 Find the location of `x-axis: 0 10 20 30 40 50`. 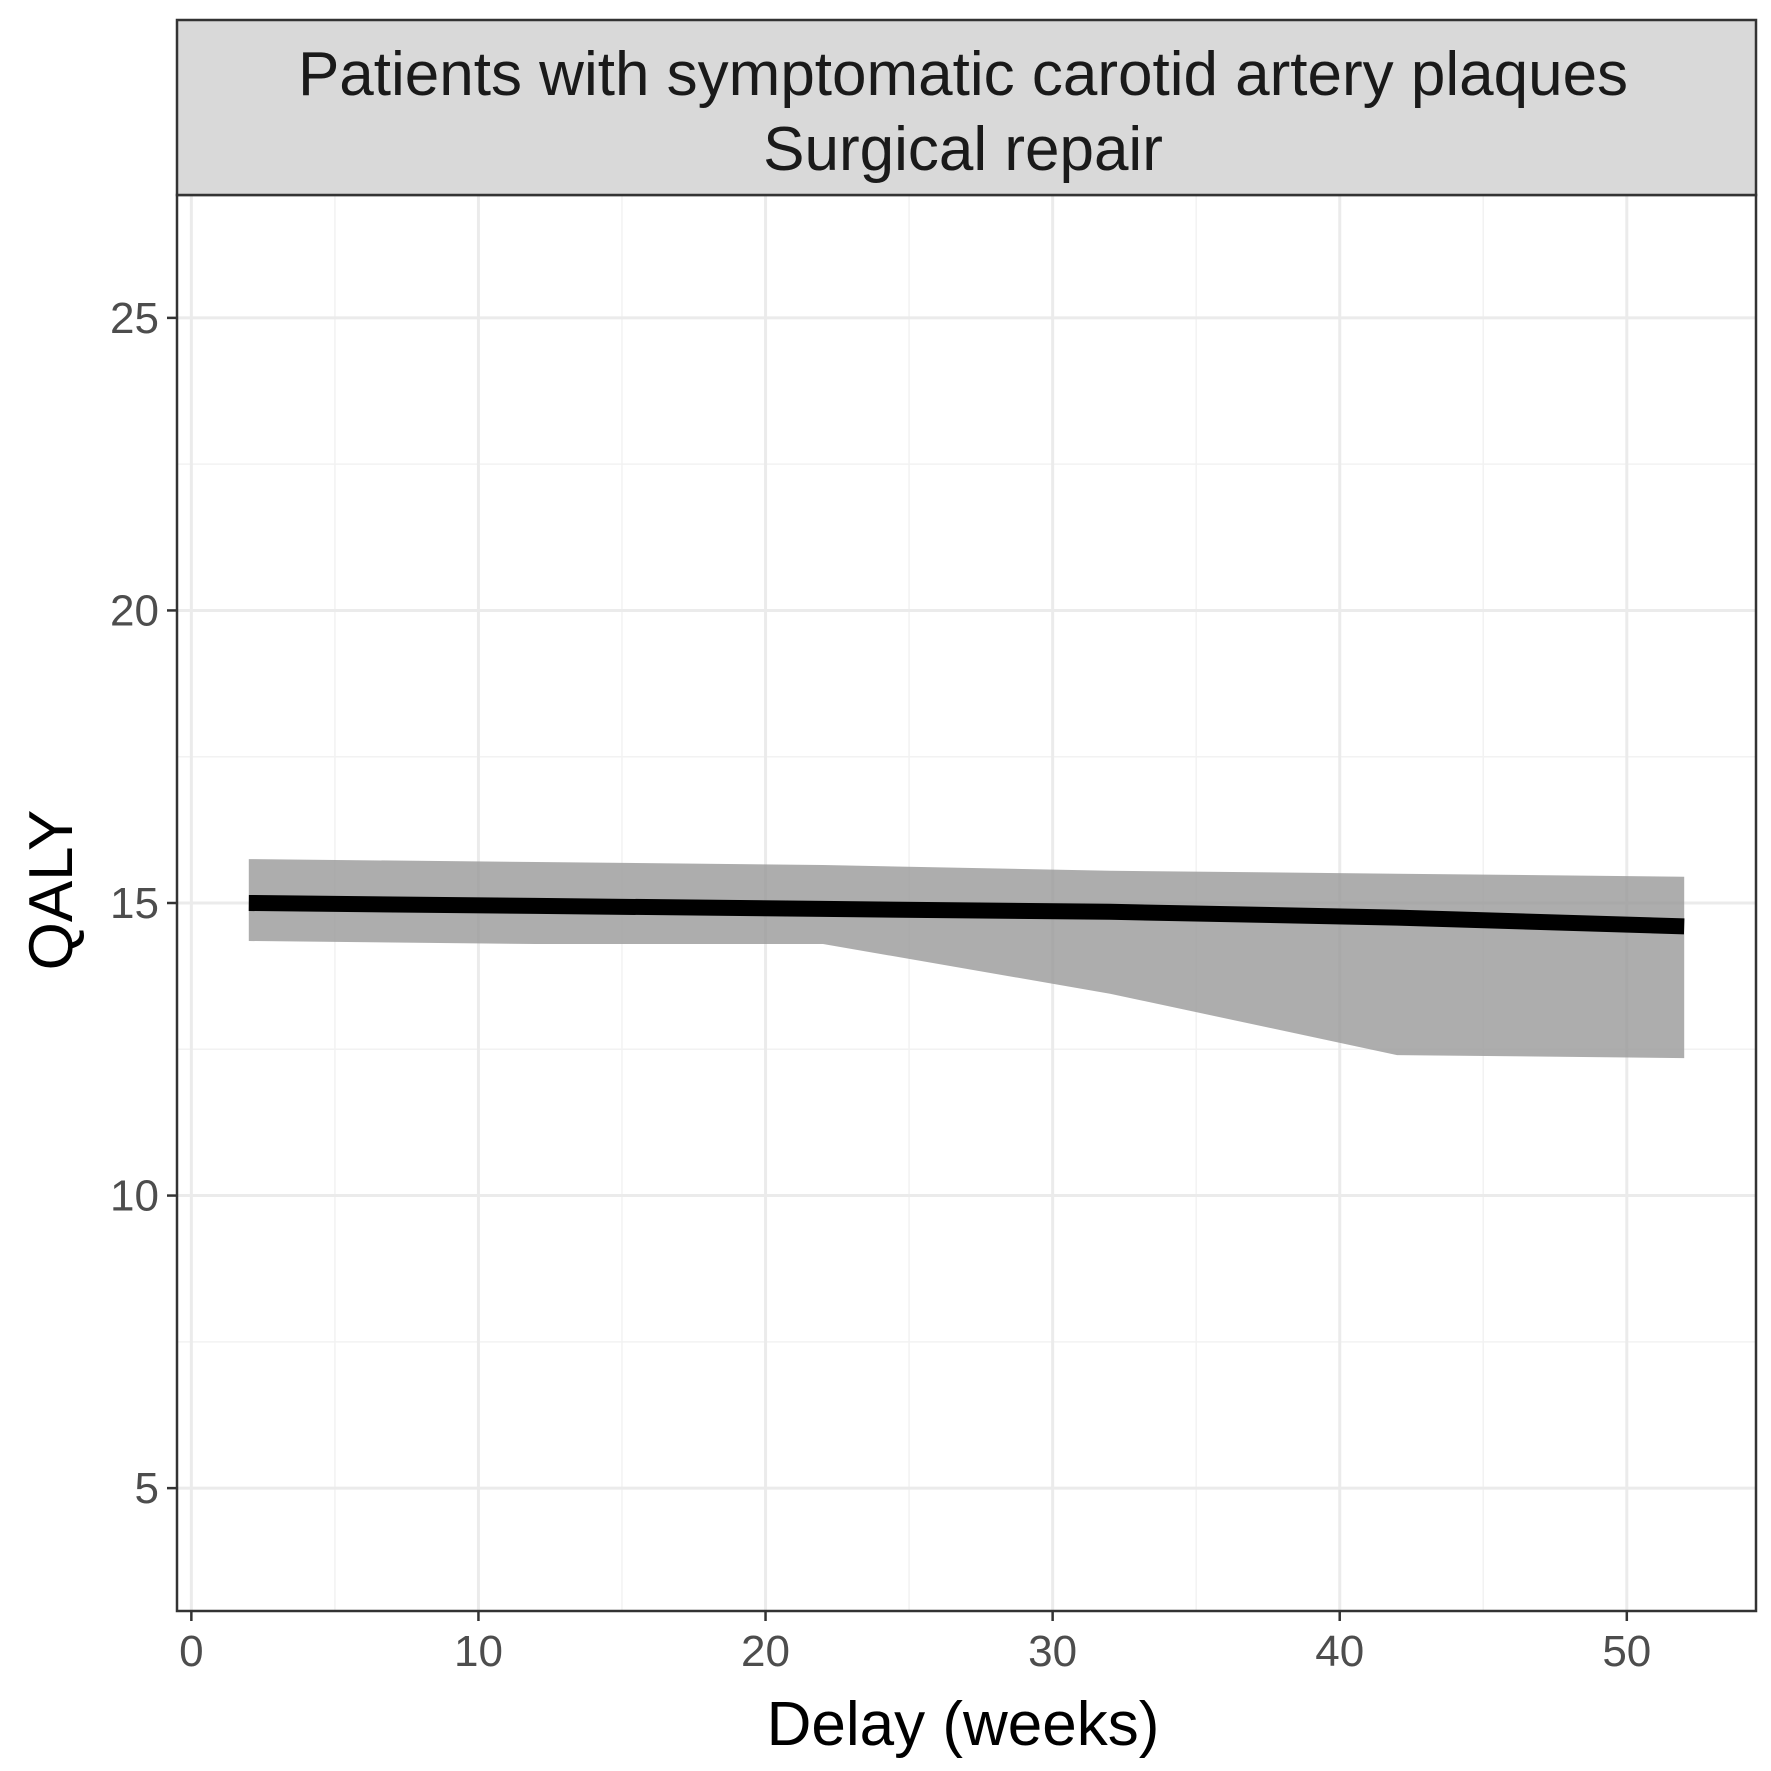

x-axis: 0 10 20 30 40 50 is located at coordinates (915, 1643).